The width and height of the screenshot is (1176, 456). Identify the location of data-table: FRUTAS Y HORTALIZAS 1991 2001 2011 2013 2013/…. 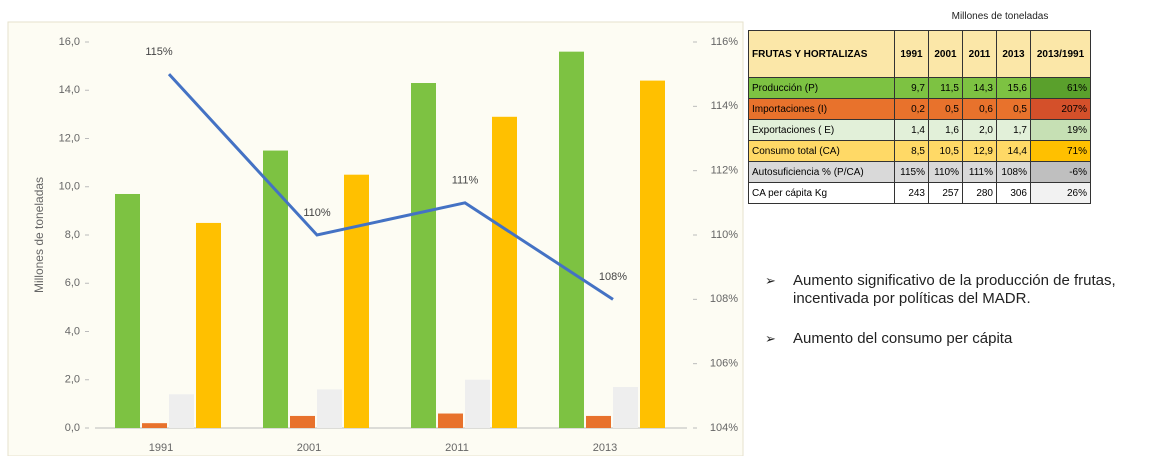
(919, 117).